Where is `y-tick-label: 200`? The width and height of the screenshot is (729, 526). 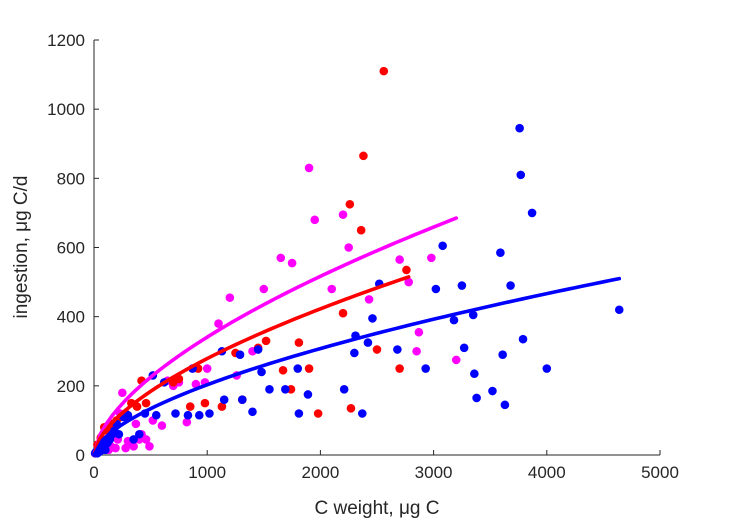 y-tick-label: 200 is located at coordinates (71, 386).